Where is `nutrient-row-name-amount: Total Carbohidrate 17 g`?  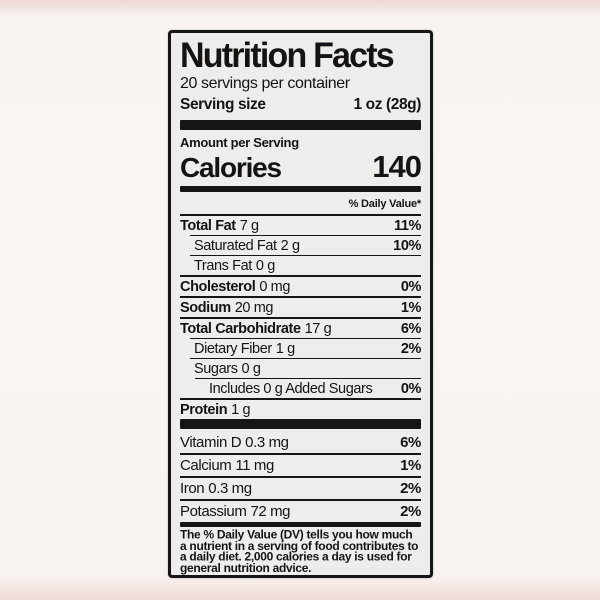 nutrient-row-name-amount: Total Carbohidrate 17 g is located at coordinates (256, 328).